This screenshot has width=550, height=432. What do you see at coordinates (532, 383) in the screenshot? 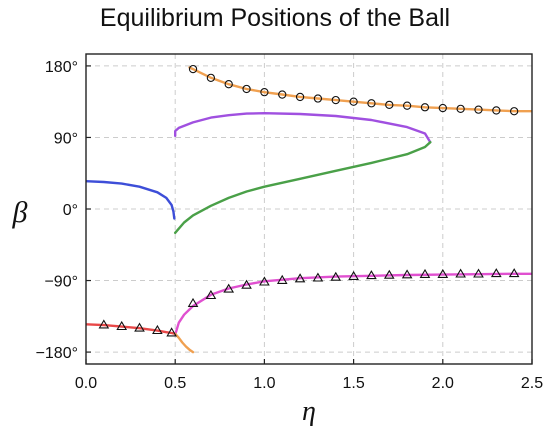
I see `x-tick-label: 2.5` at bounding box center [532, 383].